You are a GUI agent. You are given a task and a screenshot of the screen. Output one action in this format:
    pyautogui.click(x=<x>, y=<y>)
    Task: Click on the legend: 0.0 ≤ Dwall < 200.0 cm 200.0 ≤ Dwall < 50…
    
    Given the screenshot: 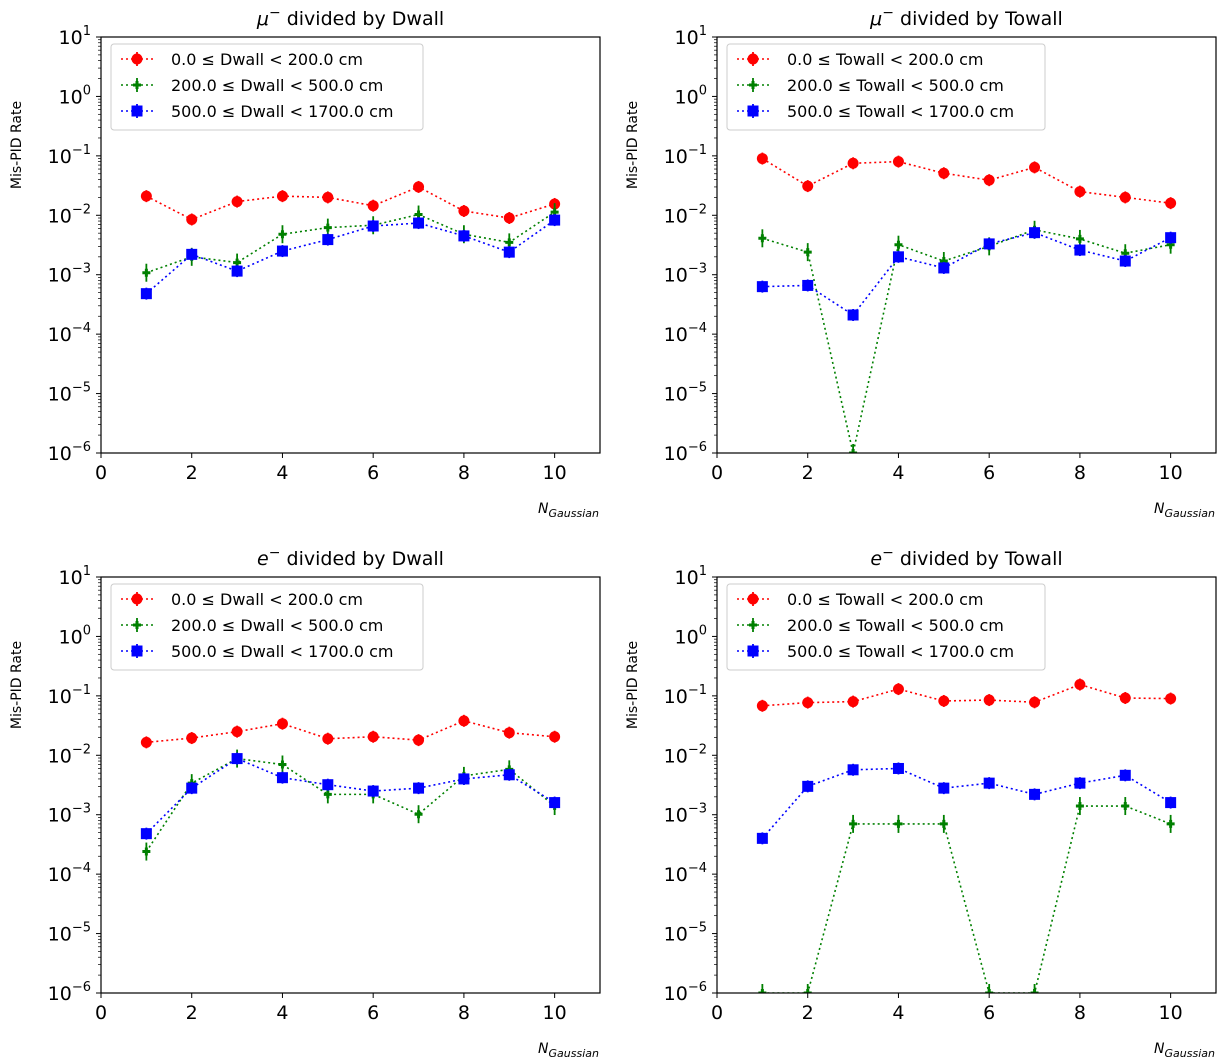 What is the action you would take?
    pyautogui.click(x=267, y=627)
    